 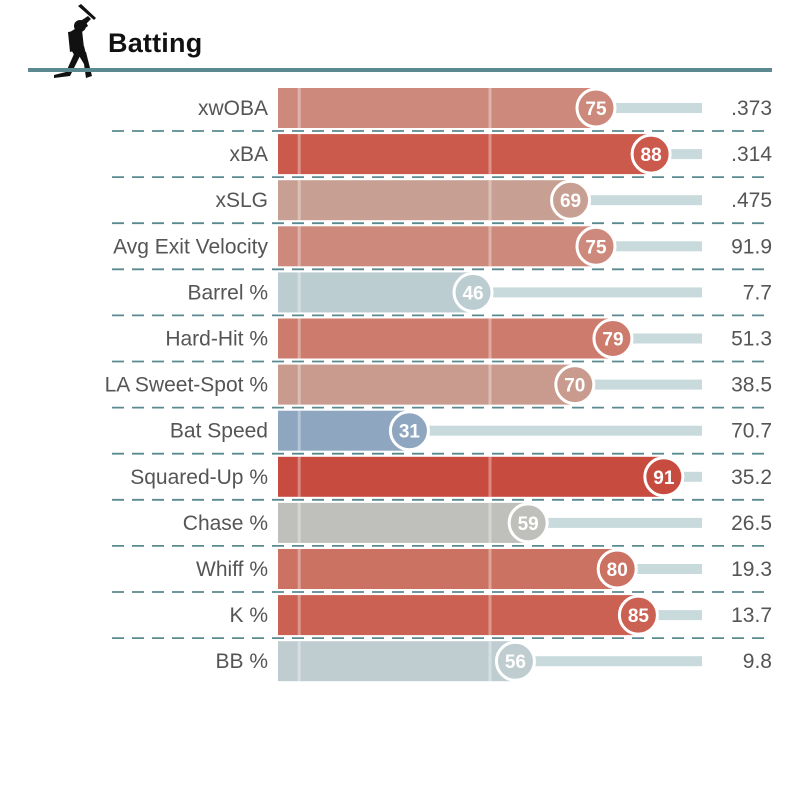 I want to click on metric-label: K %, so click(x=248, y=615).